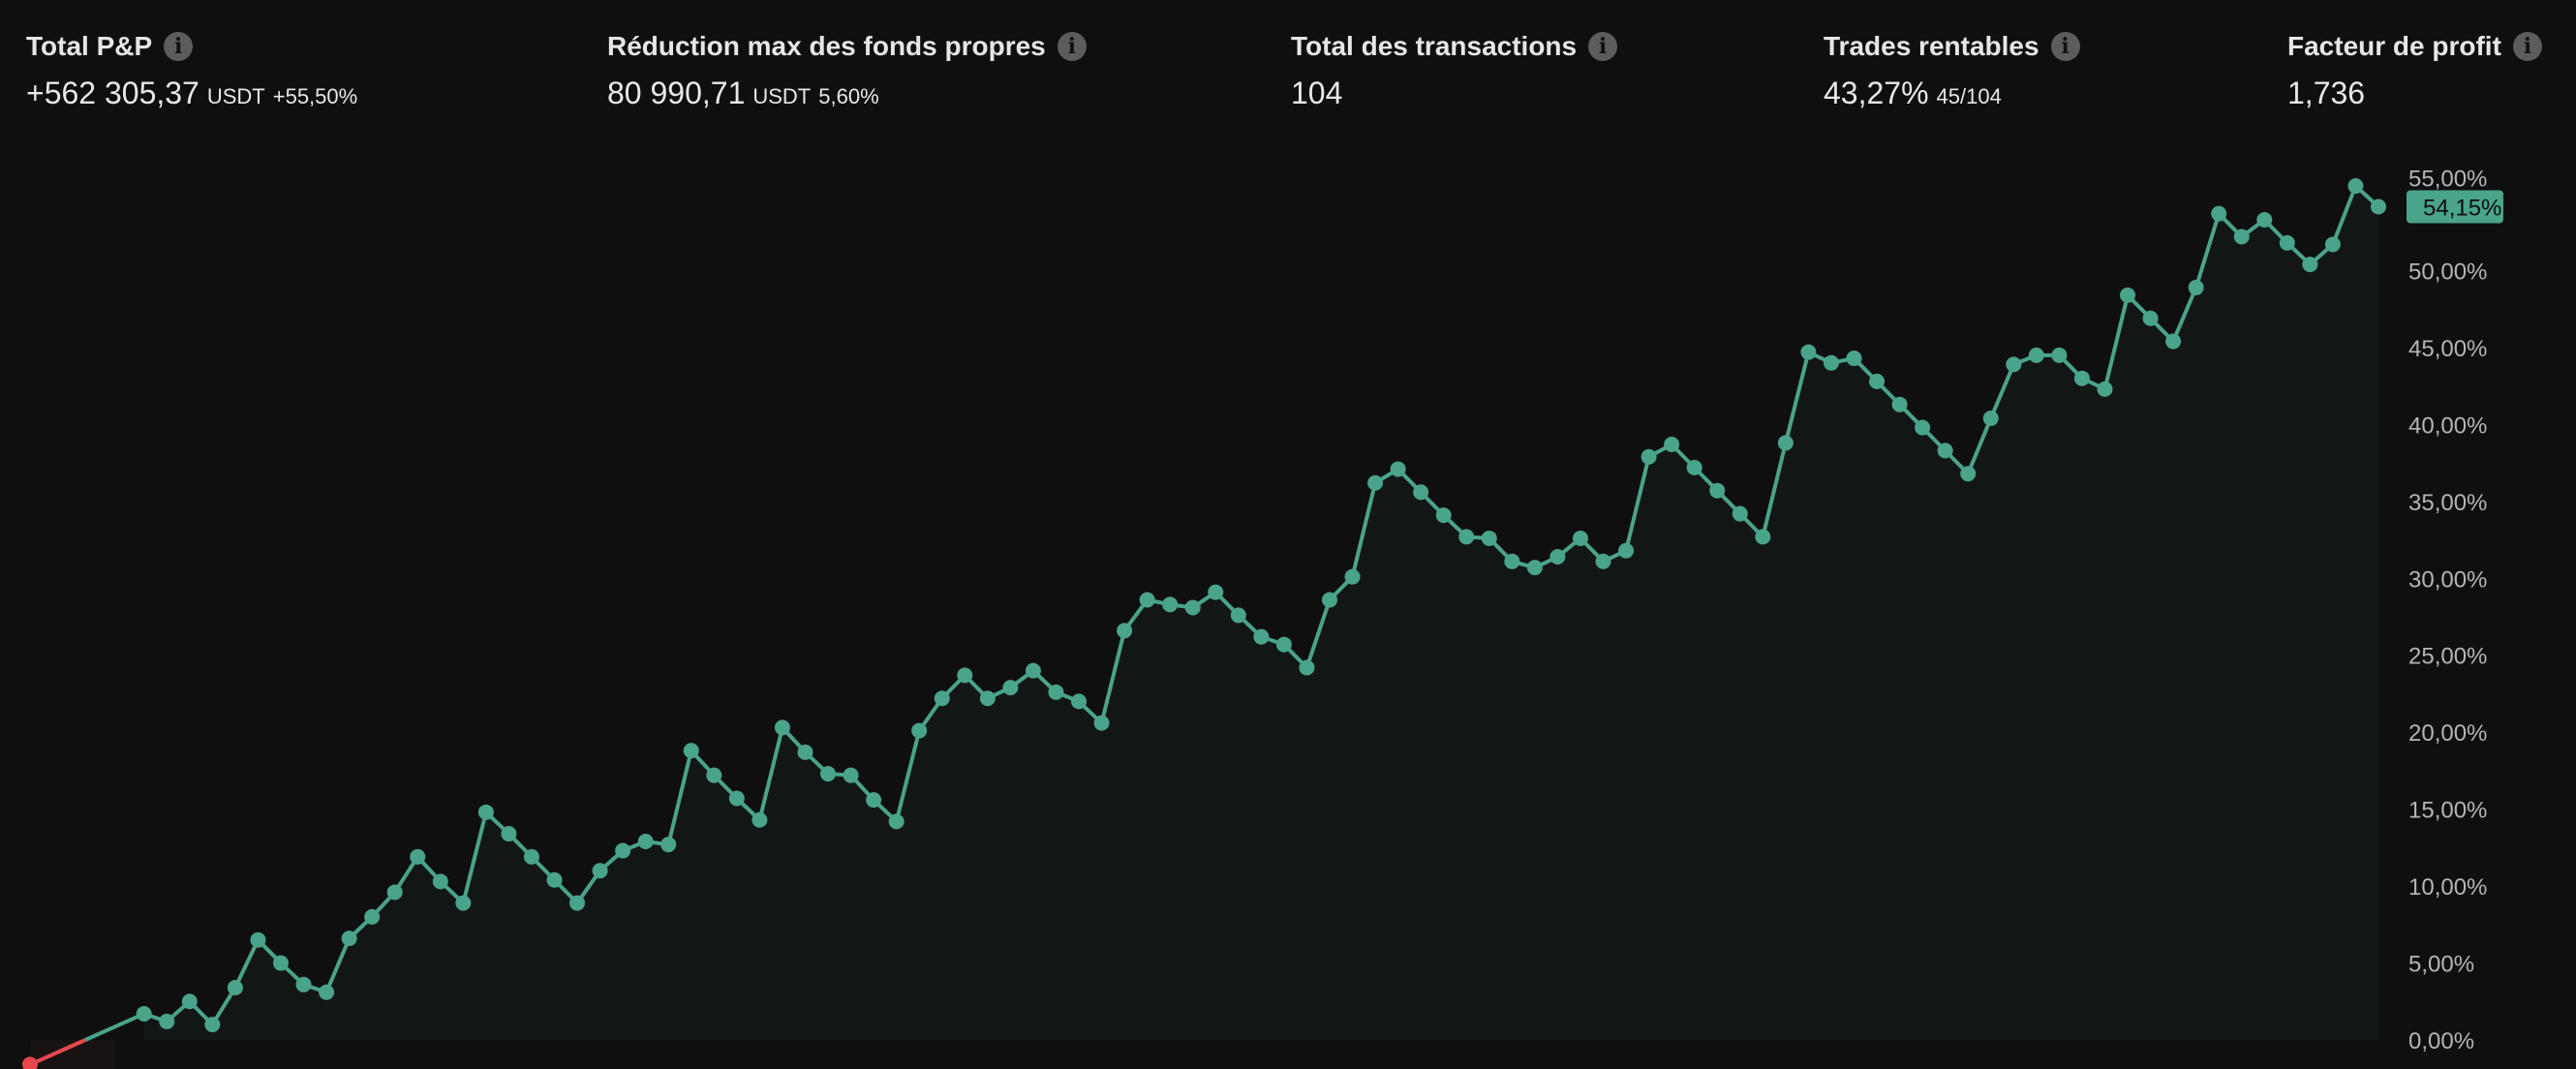 This screenshot has width=2576, height=1069. I want to click on stat-4: Facteur de profit i 1,736, so click(2414, 69).